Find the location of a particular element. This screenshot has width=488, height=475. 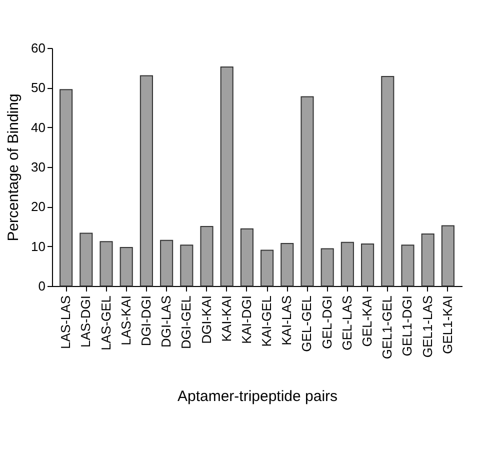

x-tick-label: GEL1-KAI is located at coordinates (447, 325).